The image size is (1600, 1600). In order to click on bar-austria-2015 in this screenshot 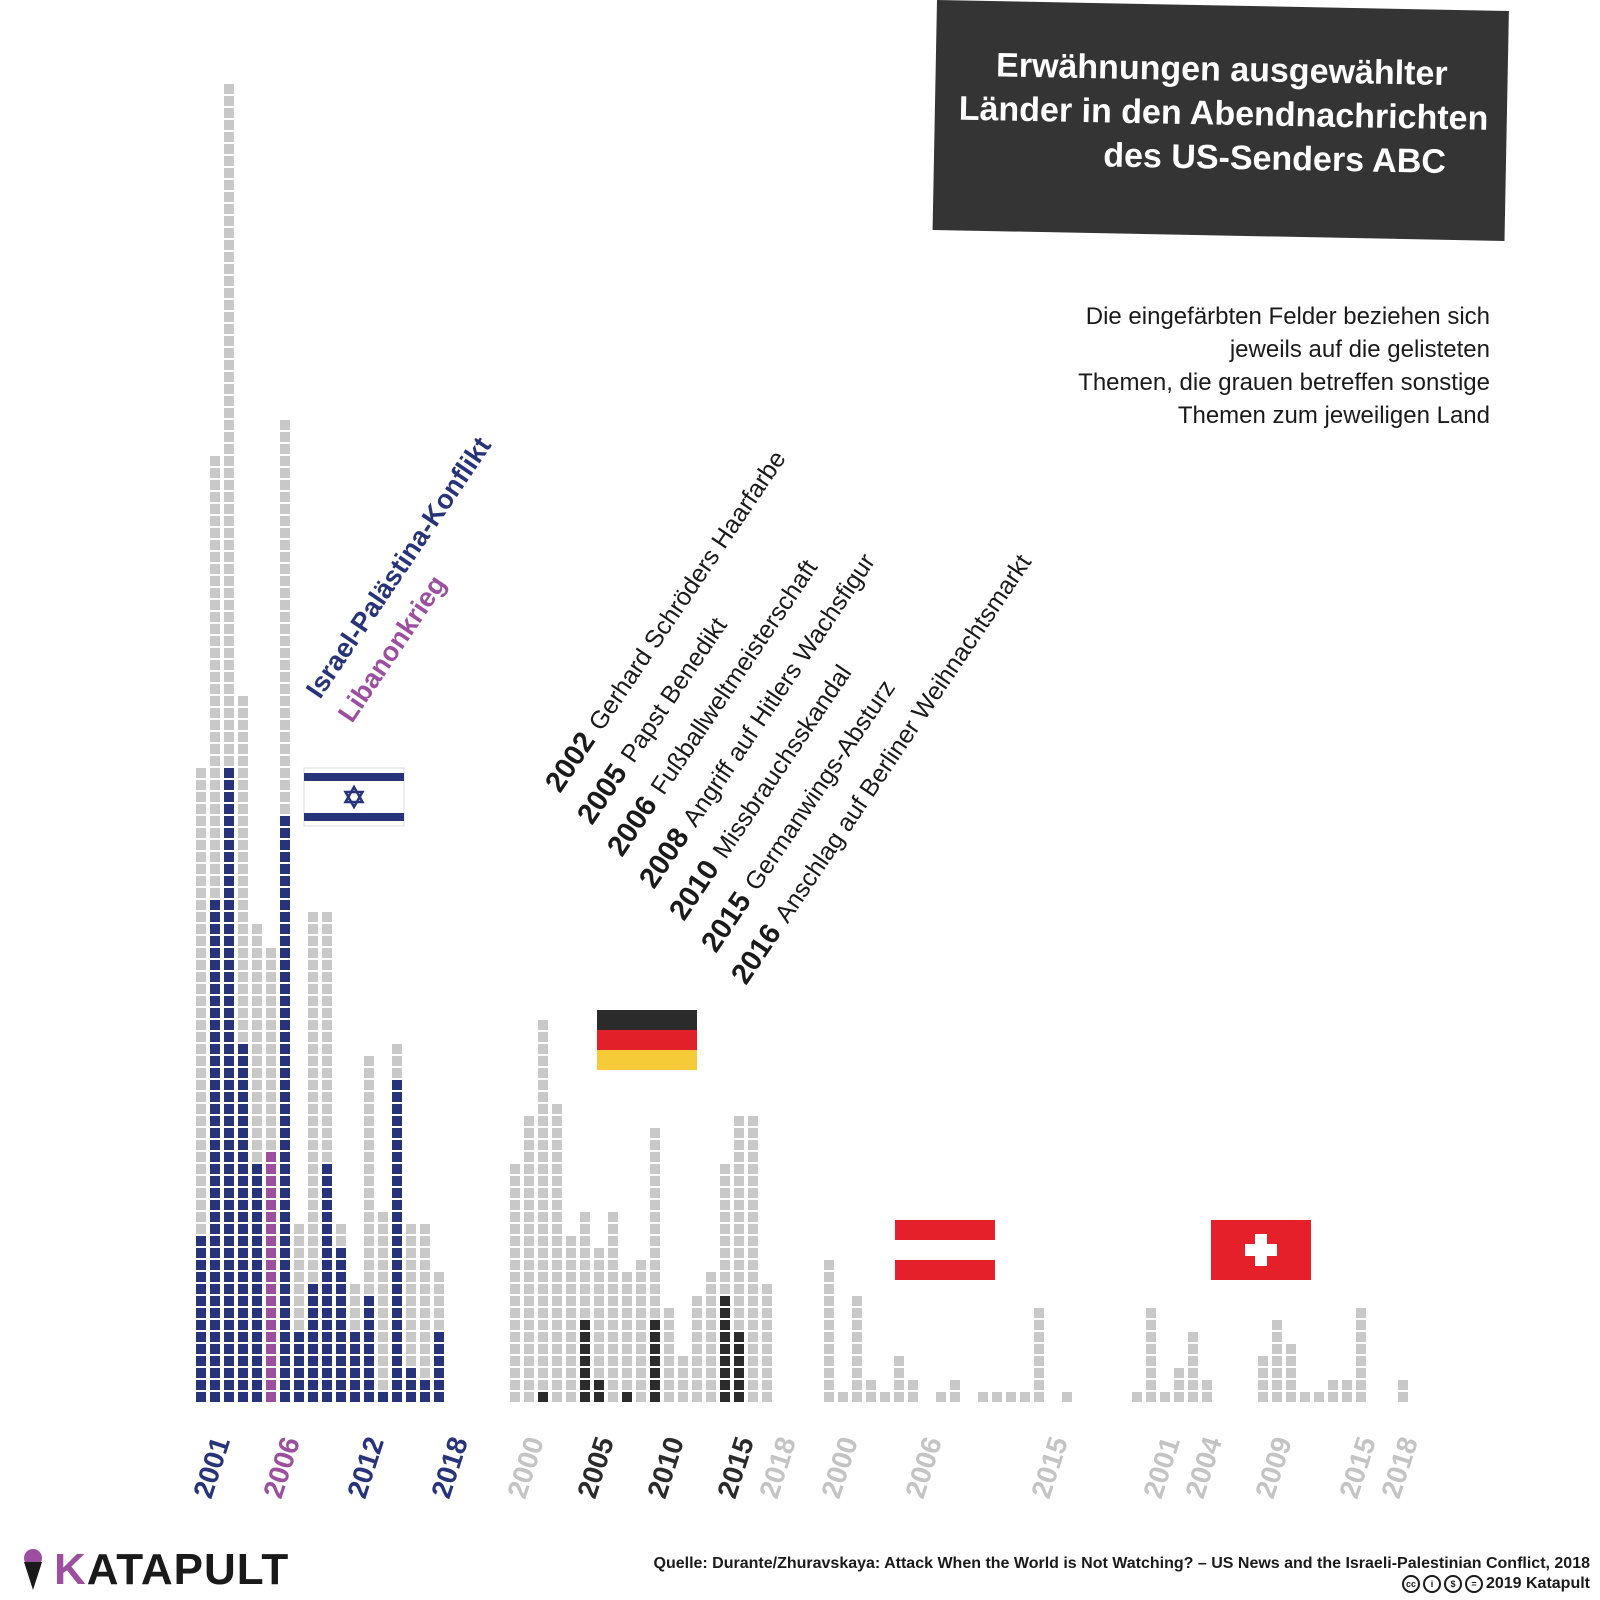, I will do `click(1039, 1355)`.